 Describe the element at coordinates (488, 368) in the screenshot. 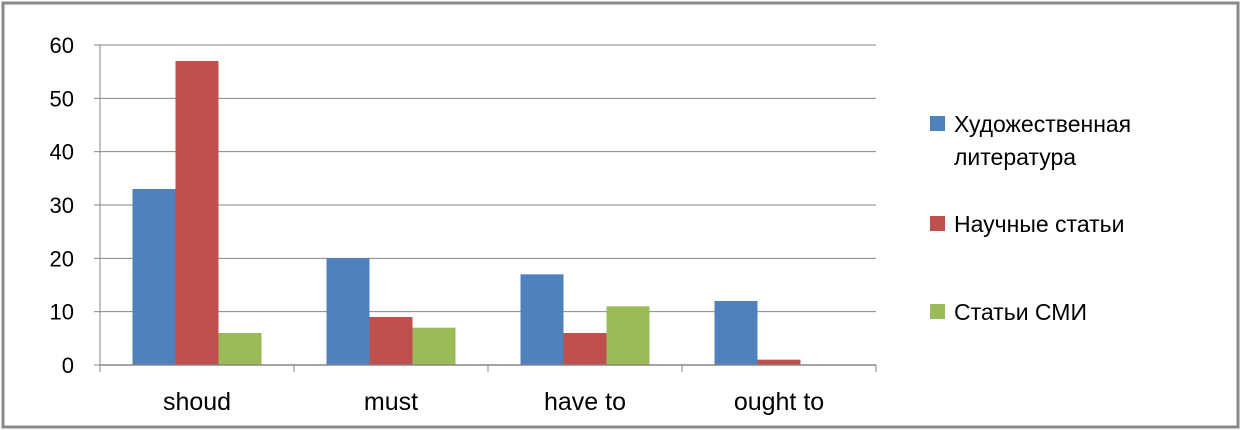

I see `x-axis` at that location.